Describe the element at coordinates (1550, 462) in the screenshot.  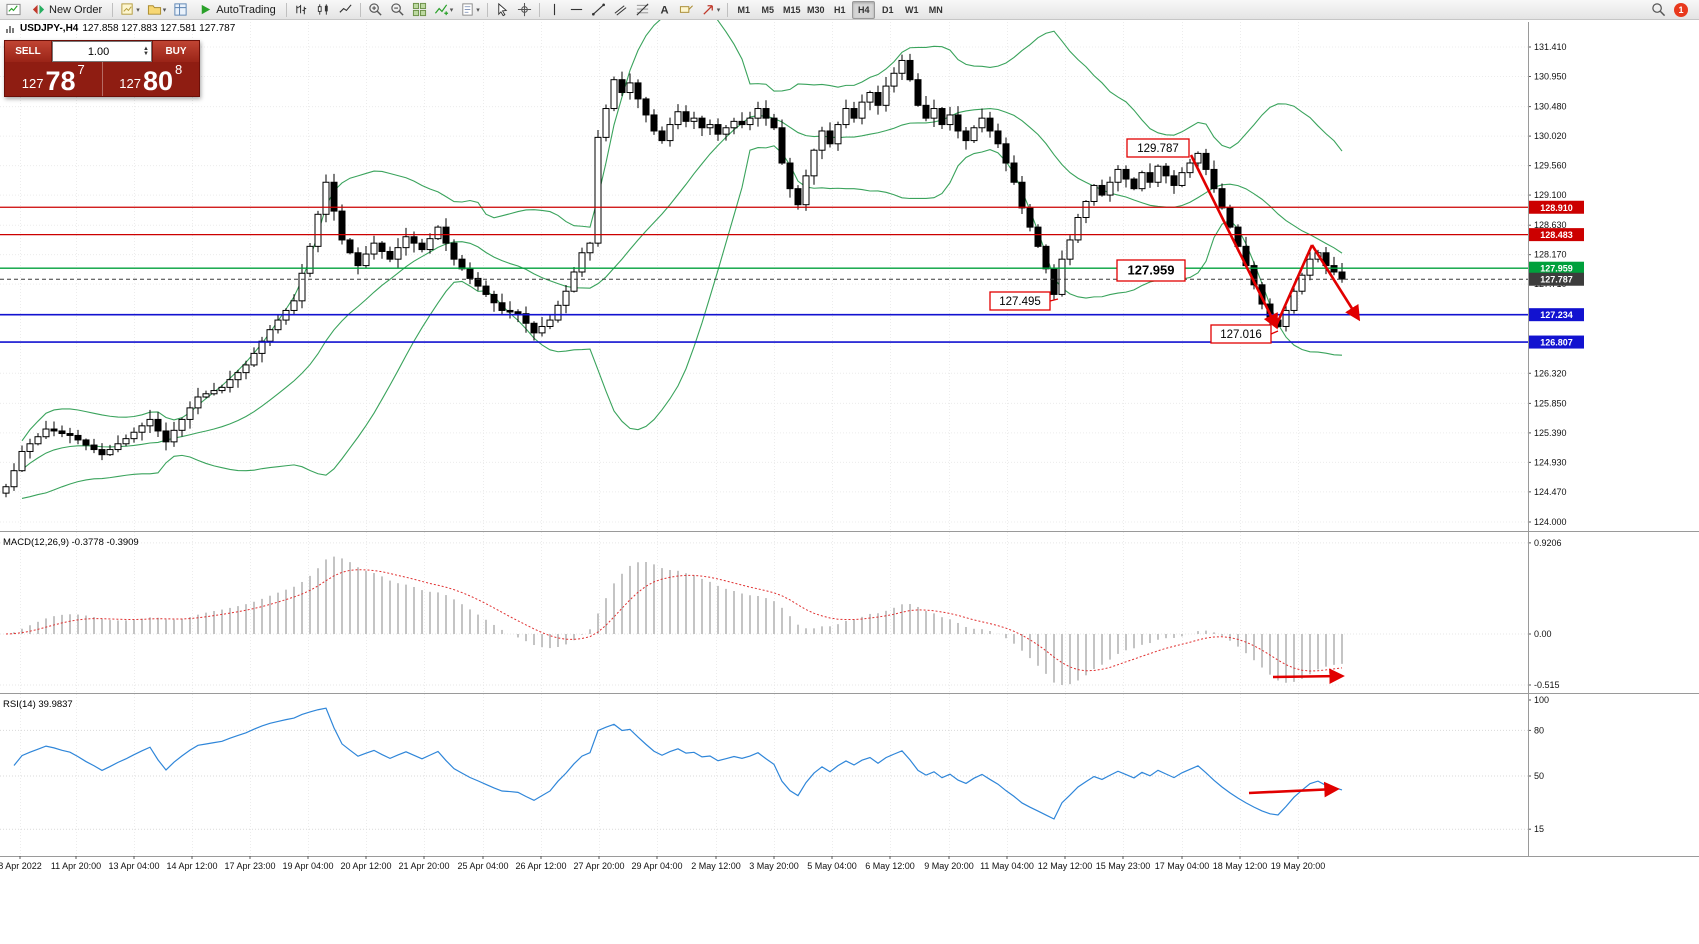
I see `svg-text: 124.930` at that location.